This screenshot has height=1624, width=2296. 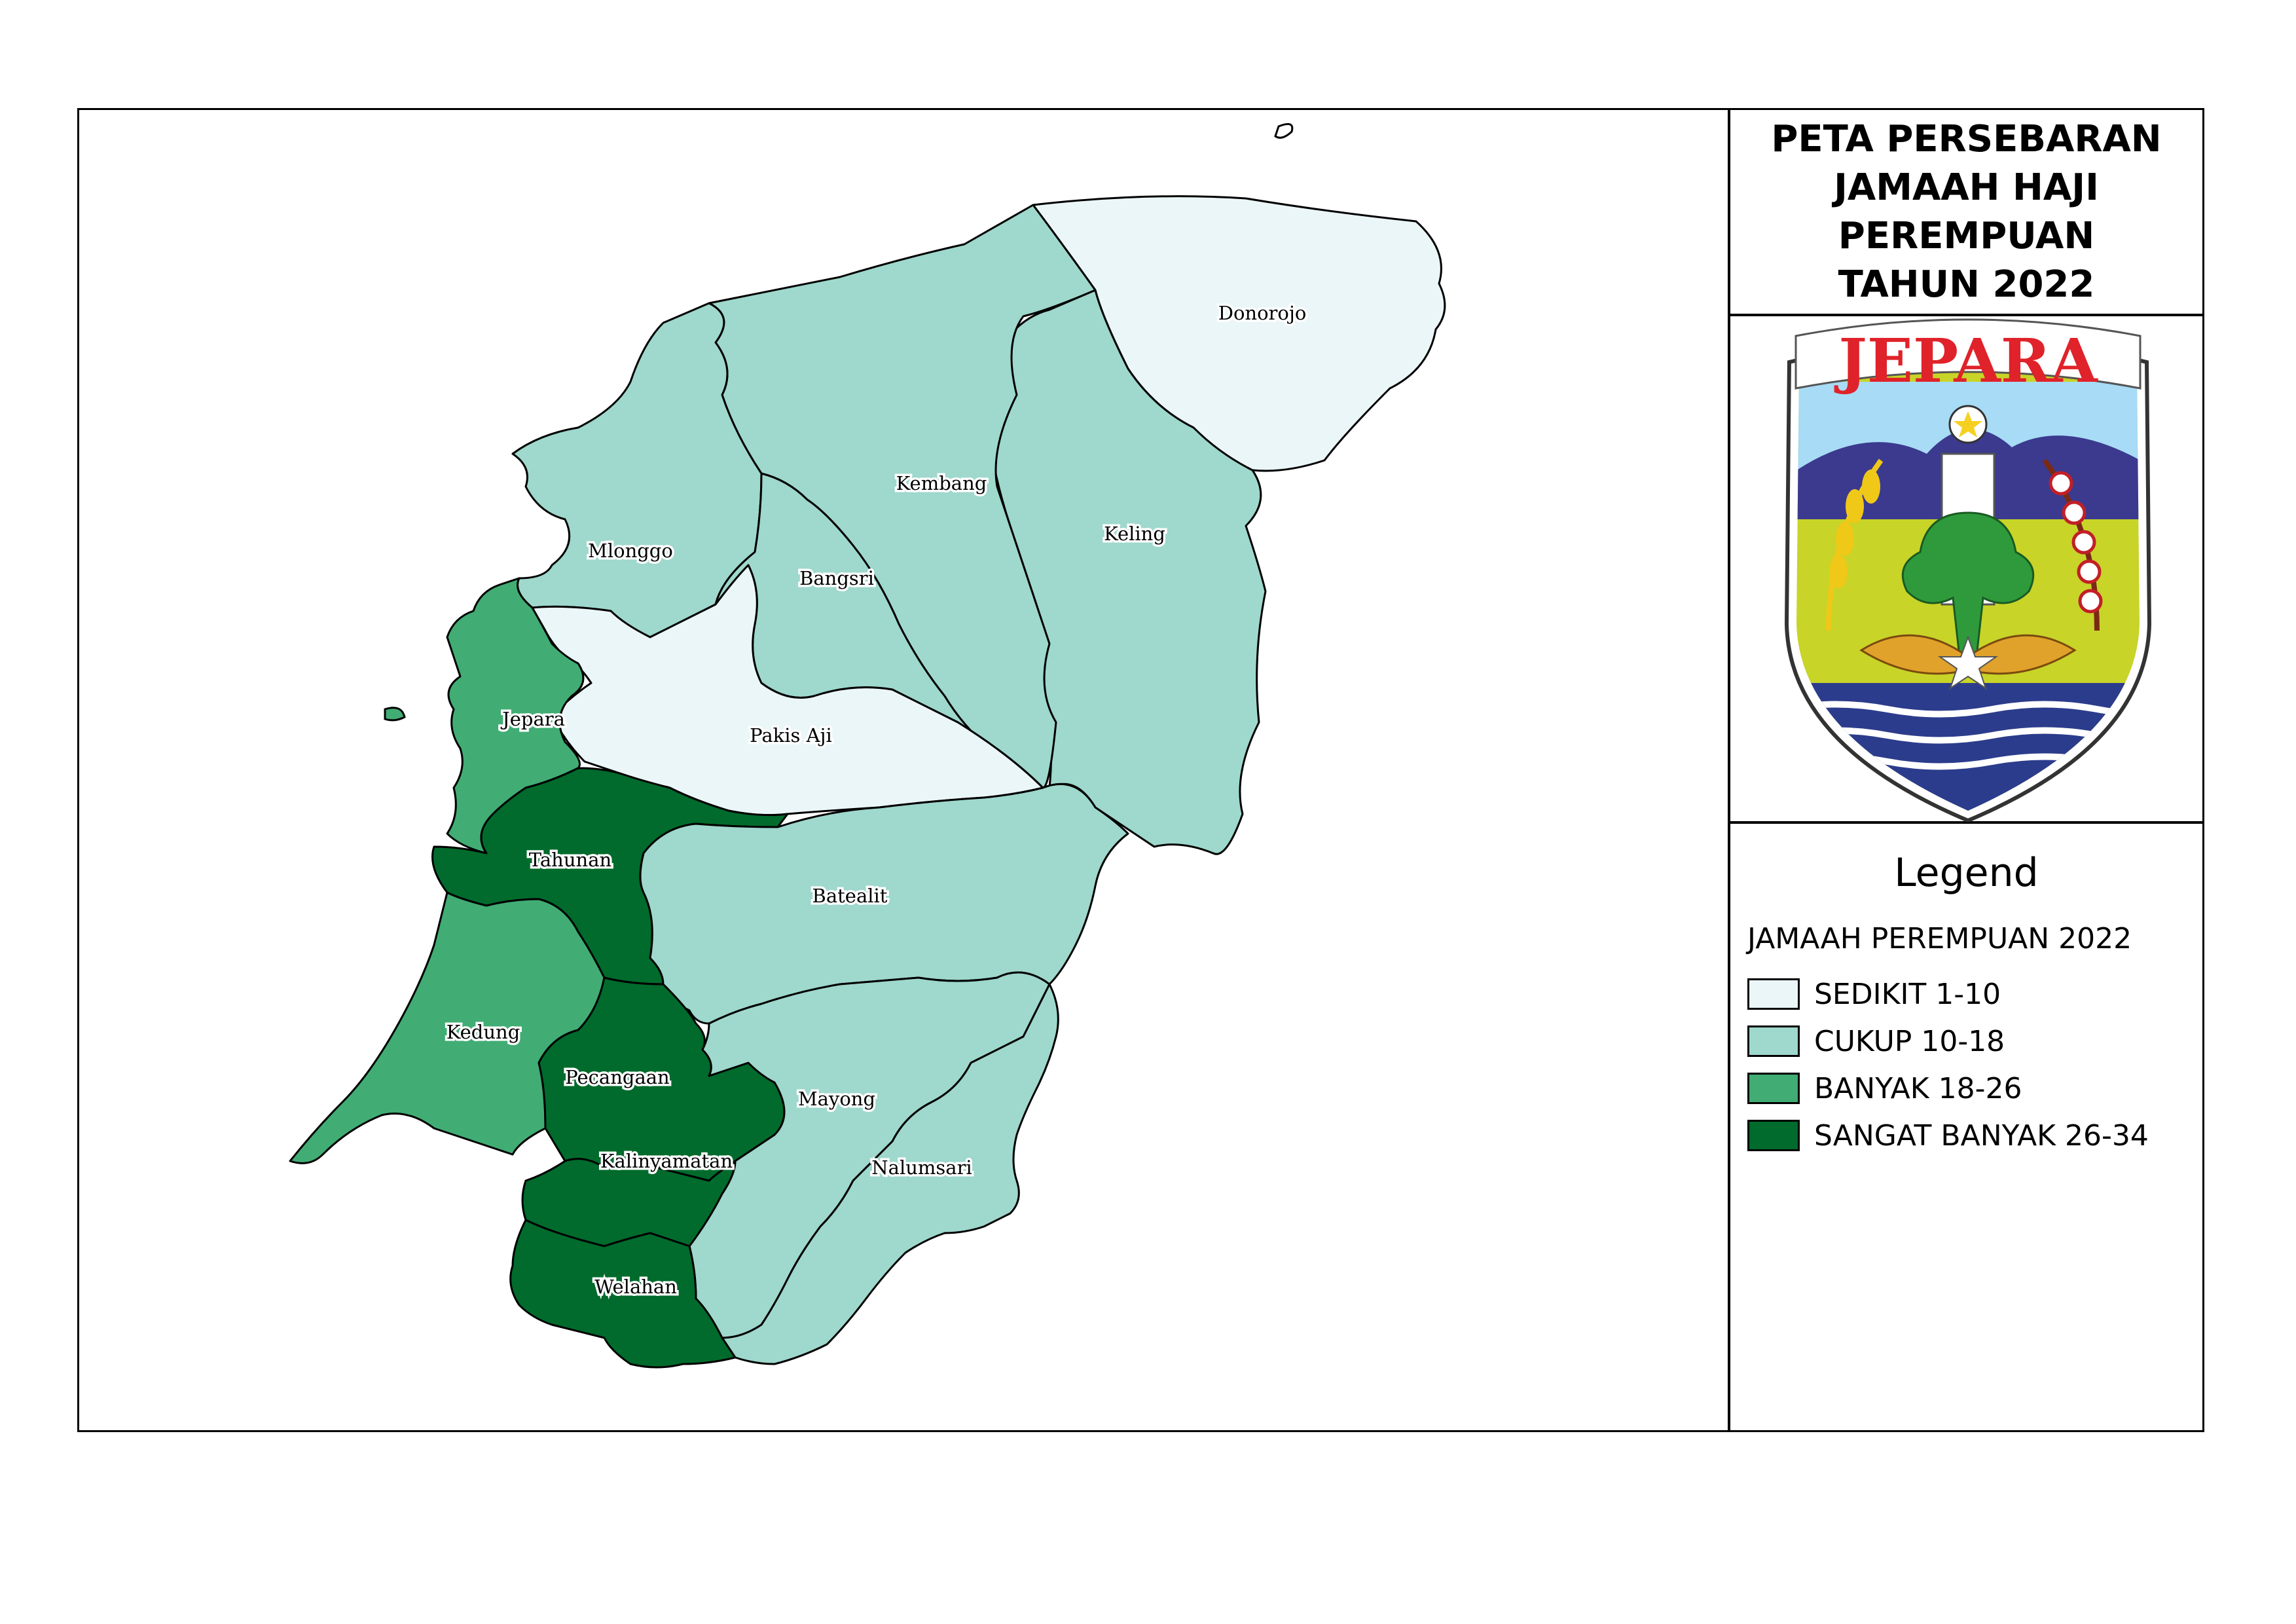 I want to click on district-label: Keling, so click(x=1134, y=534).